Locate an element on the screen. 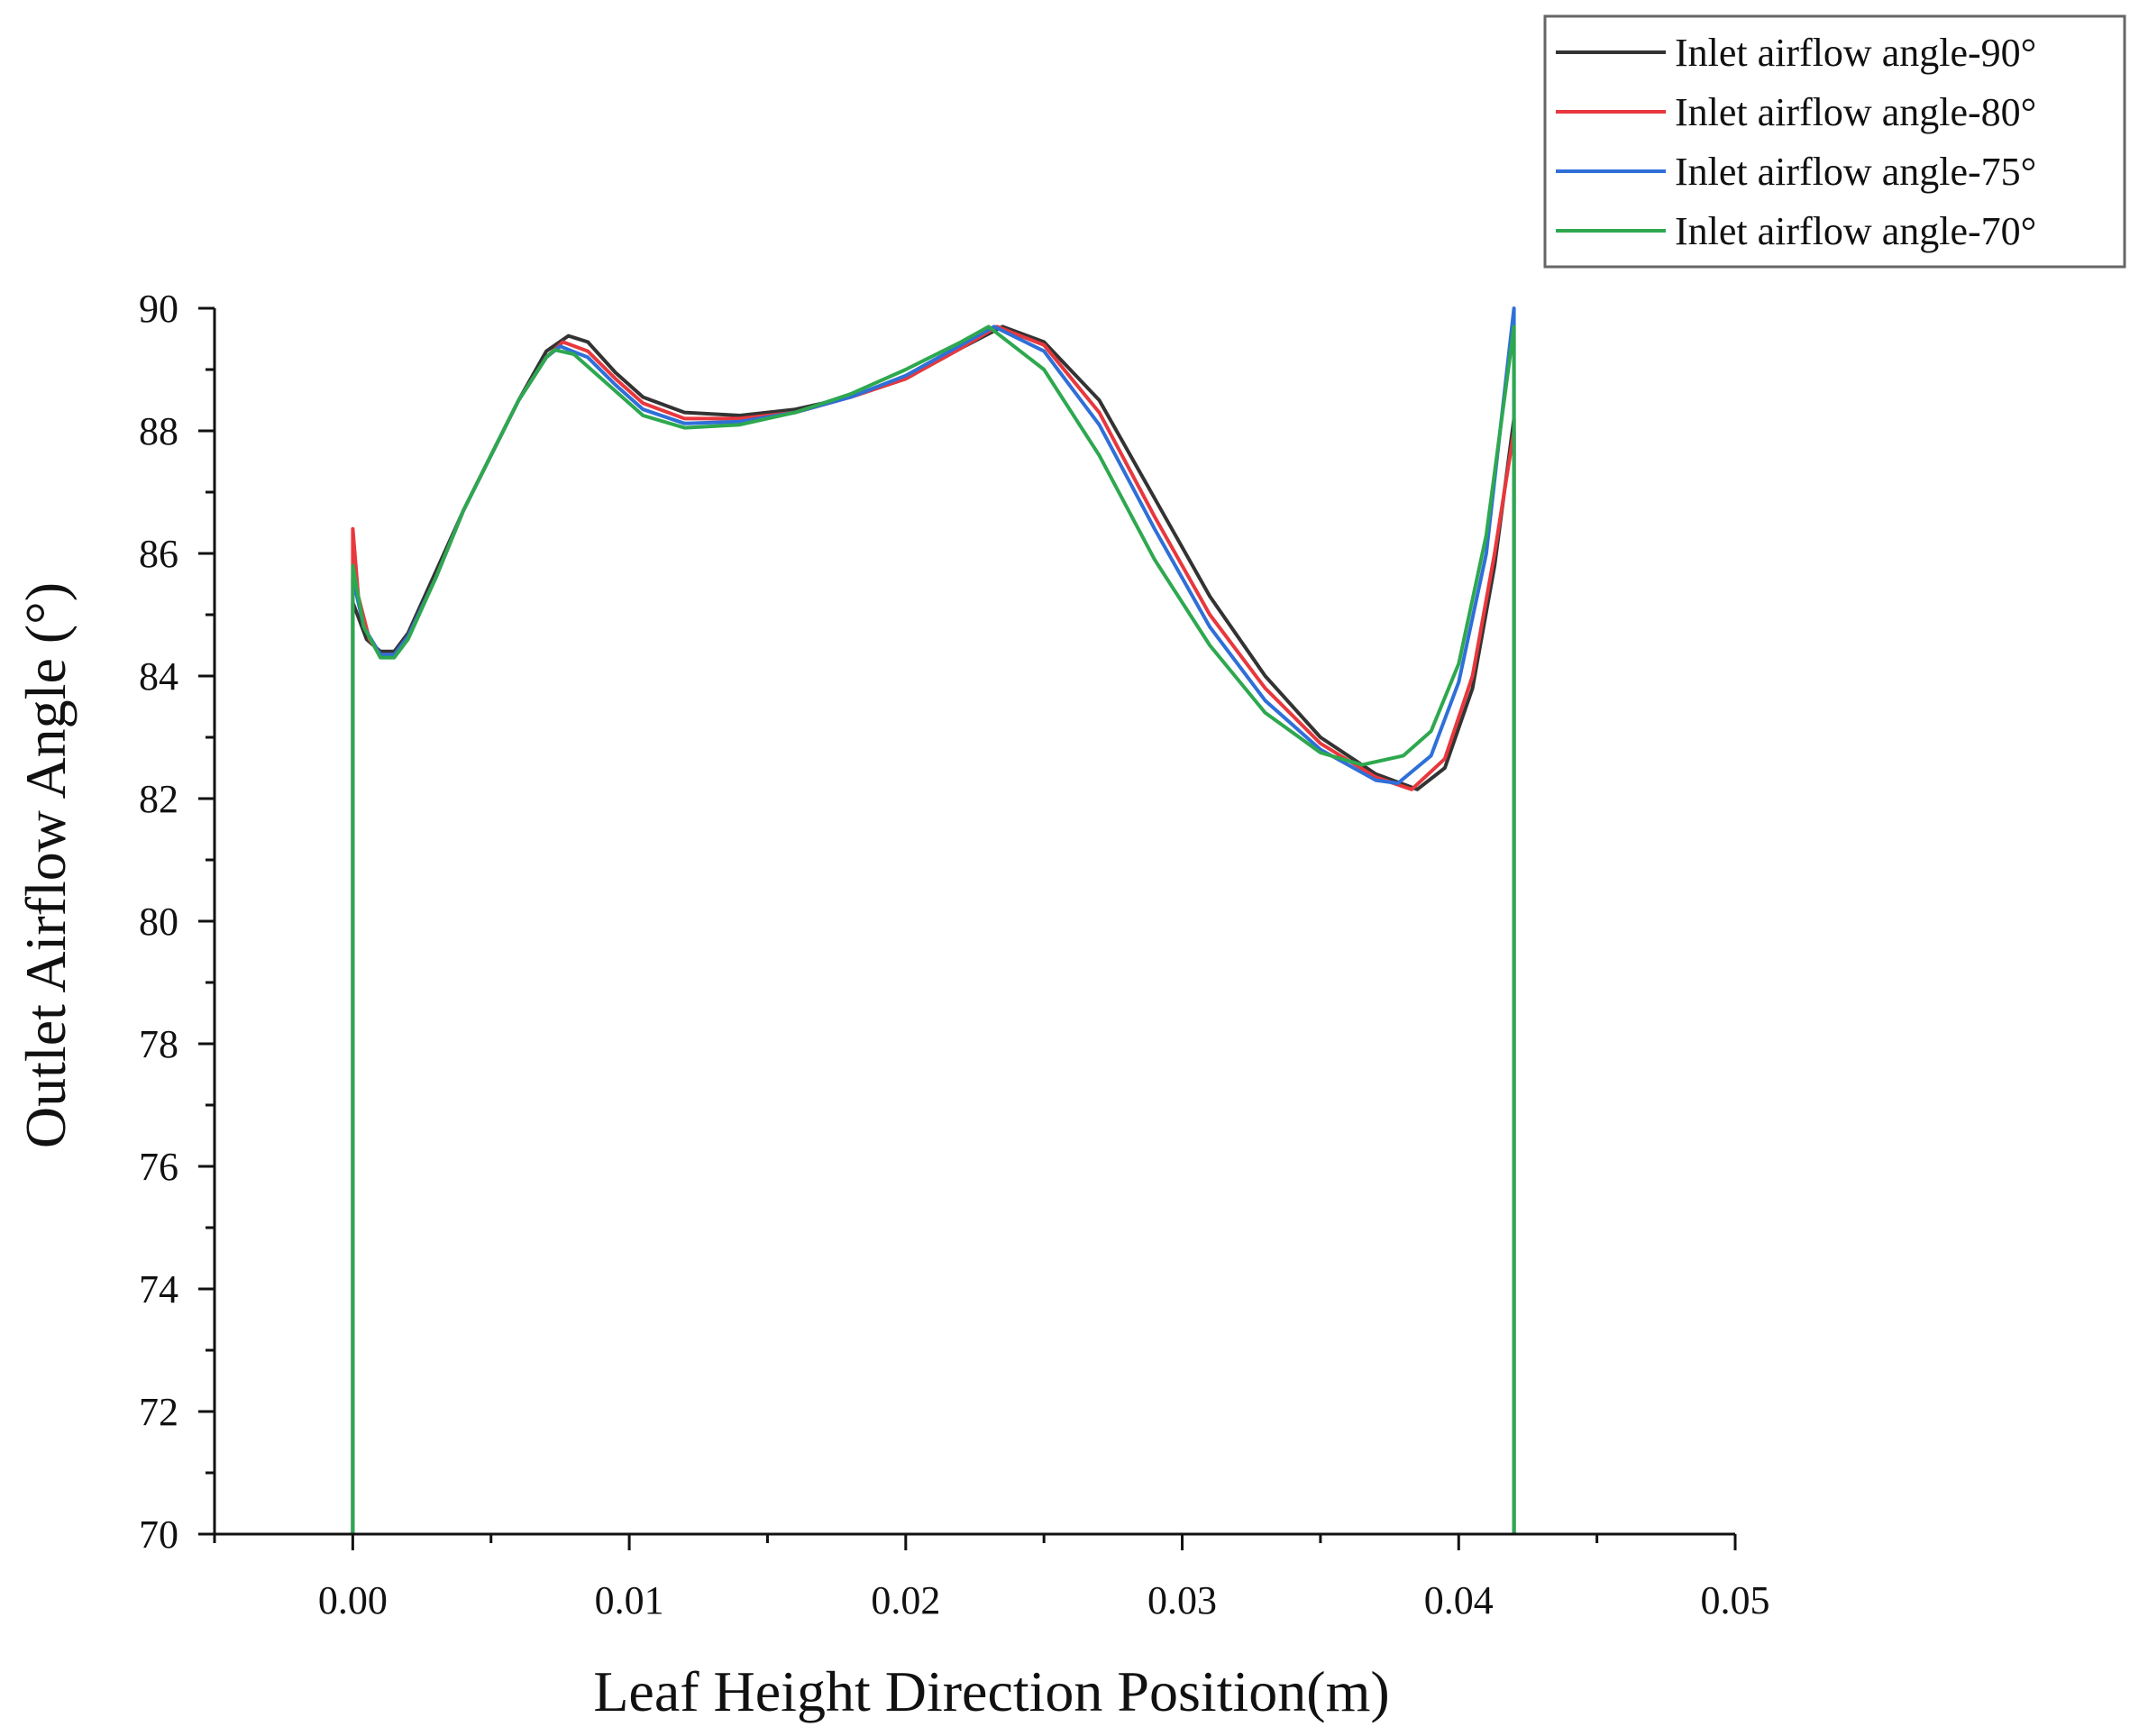 Image resolution: width=2139 pixels, height=1736 pixels. y-tick-label: 72 is located at coordinates (158, 1412).